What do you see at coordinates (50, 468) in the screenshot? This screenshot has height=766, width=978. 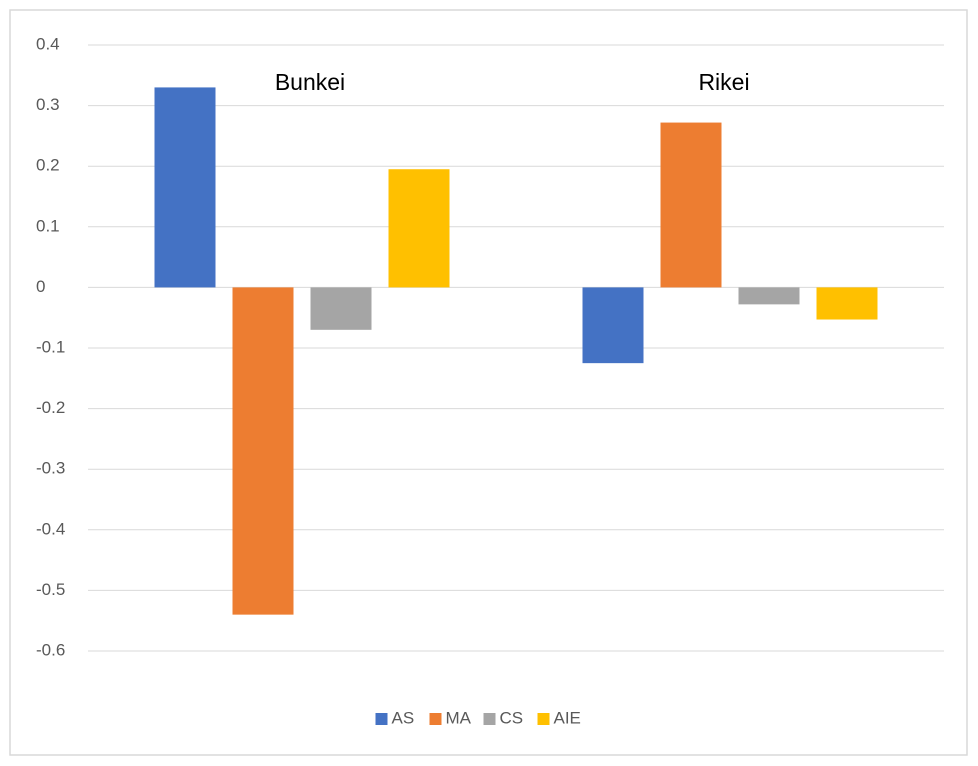 I see `y-tick-label: -0.3` at bounding box center [50, 468].